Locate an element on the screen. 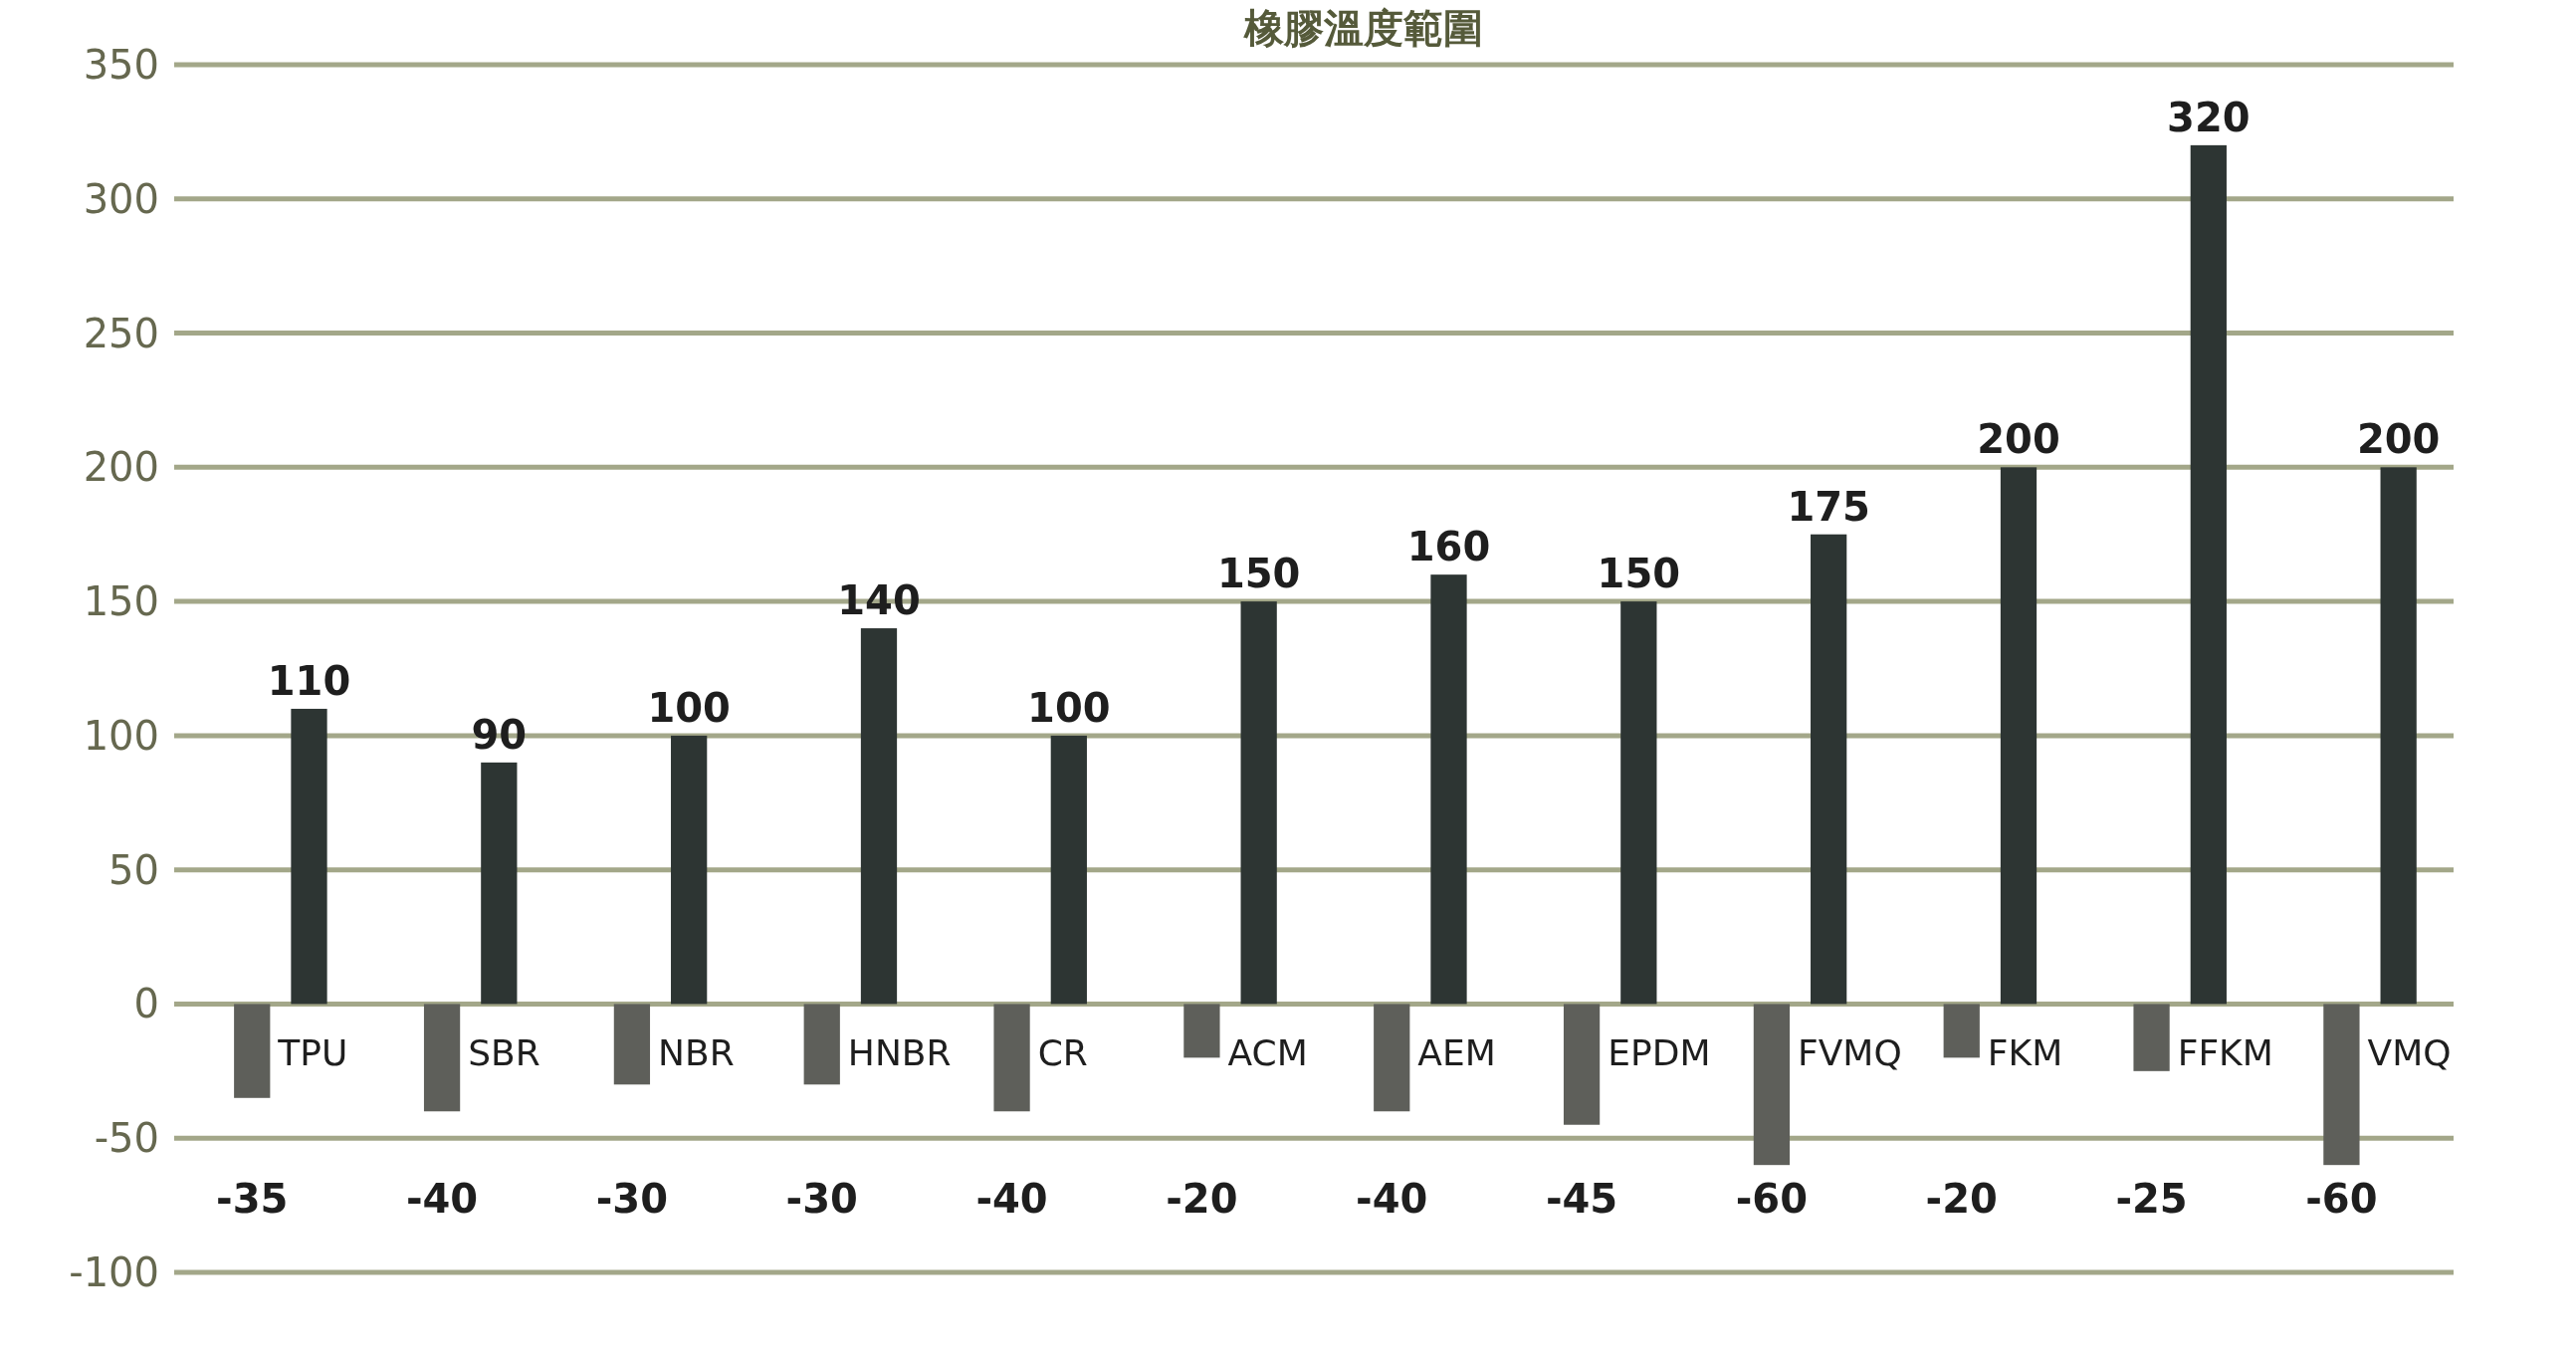 The image size is (2576, 1358). ytick-label: 250 is located at coordinates (121, 333).